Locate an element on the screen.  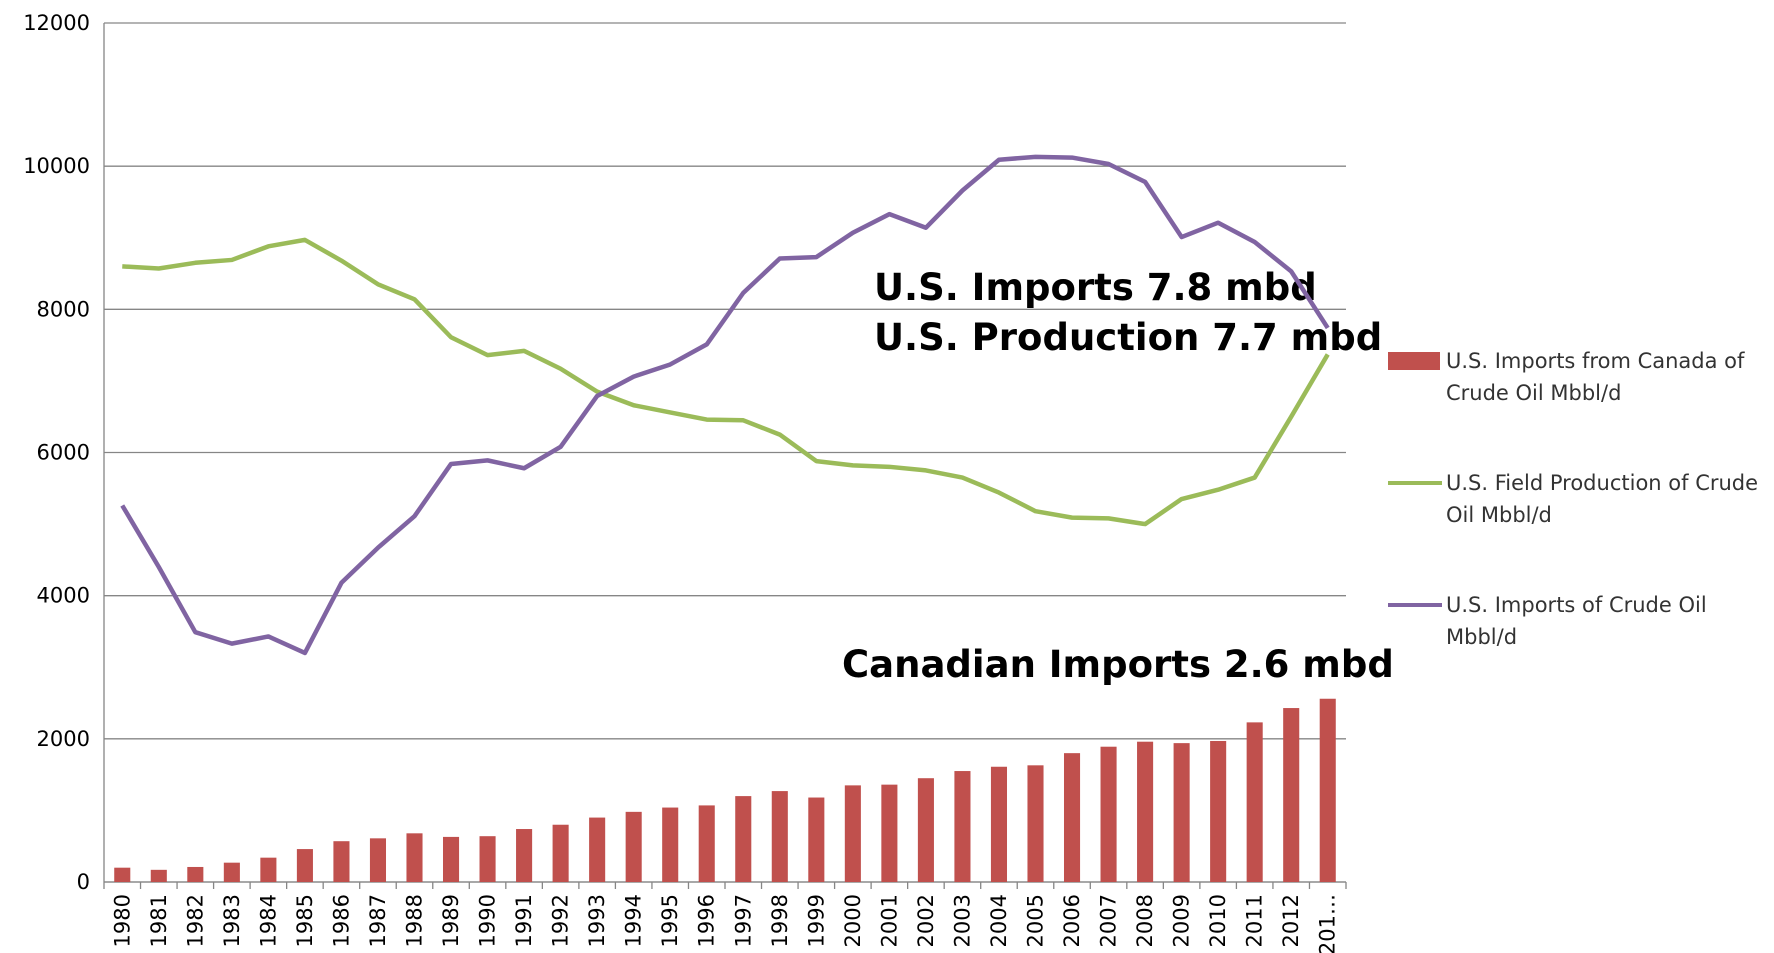
x-tick-label: 1990 is located at coordinates (488, 920).